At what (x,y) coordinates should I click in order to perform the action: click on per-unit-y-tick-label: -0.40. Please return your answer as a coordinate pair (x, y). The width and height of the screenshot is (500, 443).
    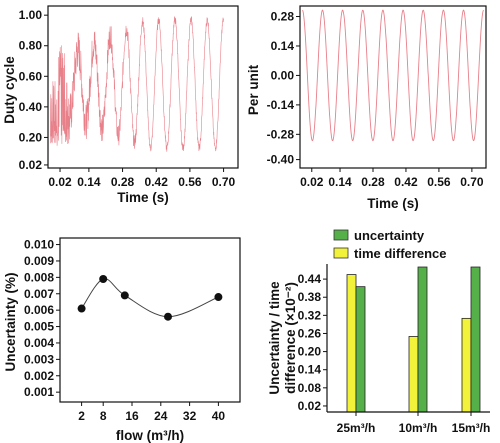
    Looking at the image, I should click on (281, 160).